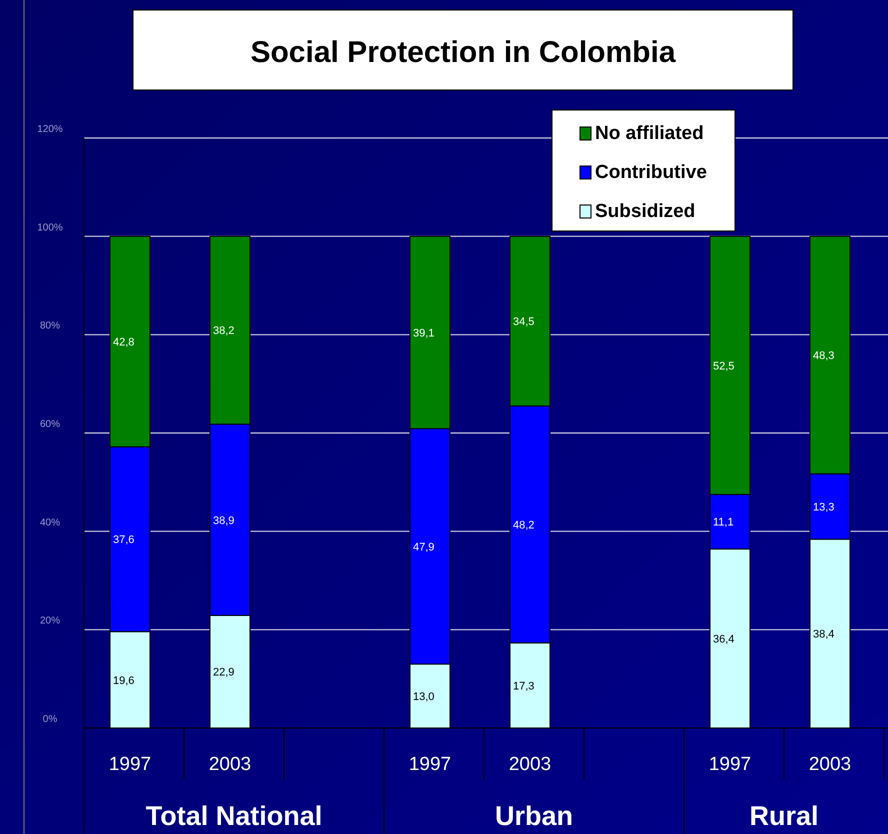 Image resolution: width=888 pixels, height=834 pixels. What do you see at coordinates (123, 342) in the screenshot?
I see `data-label: 42,8` at bounding box center [123, 342].